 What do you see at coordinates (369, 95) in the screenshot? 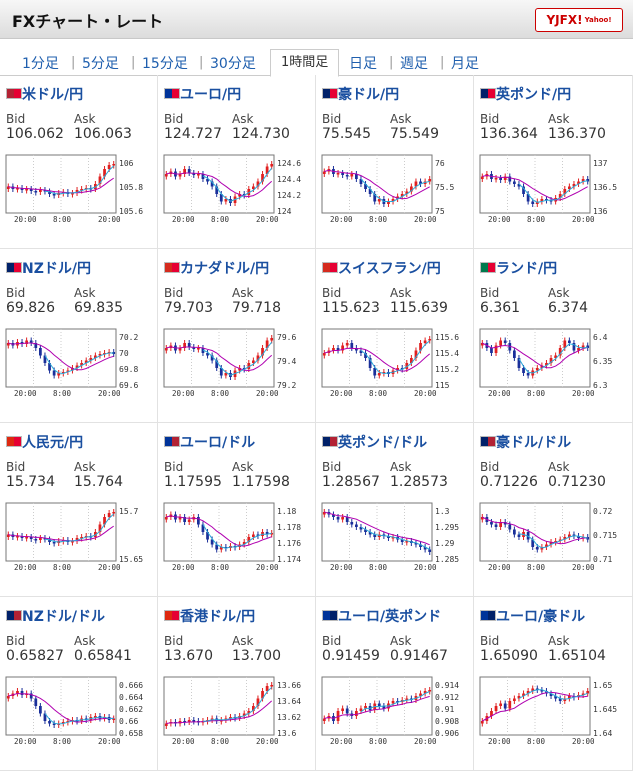
I see `pair-name: 豪ドル/円` at bounding box center [369, 95].